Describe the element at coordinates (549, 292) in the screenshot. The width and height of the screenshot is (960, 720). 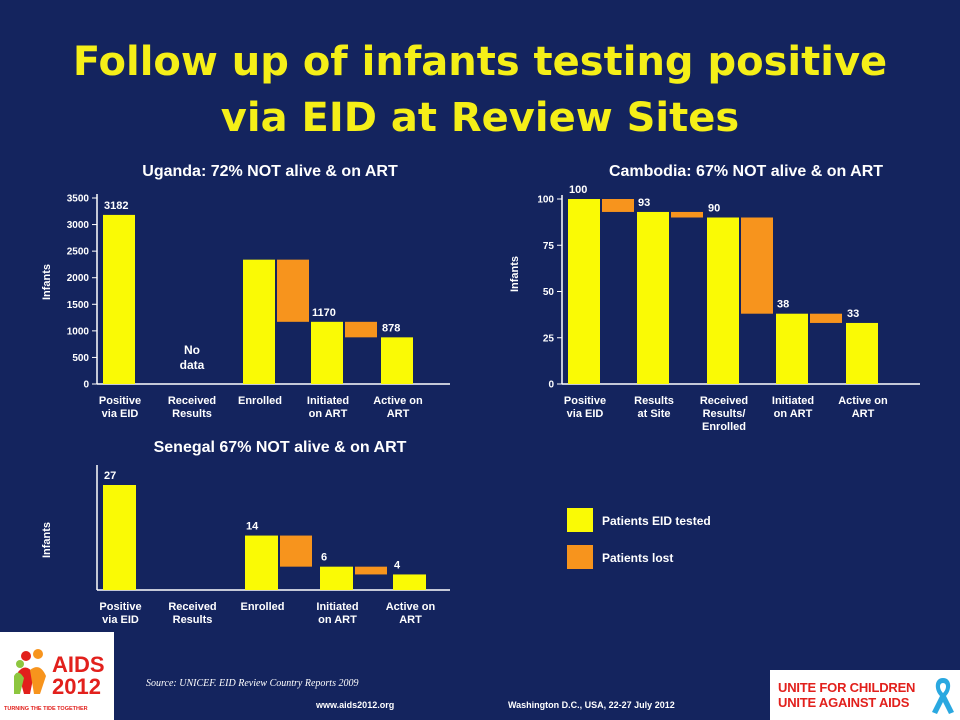
I see `cambodia-tick-label: 50` at that location.